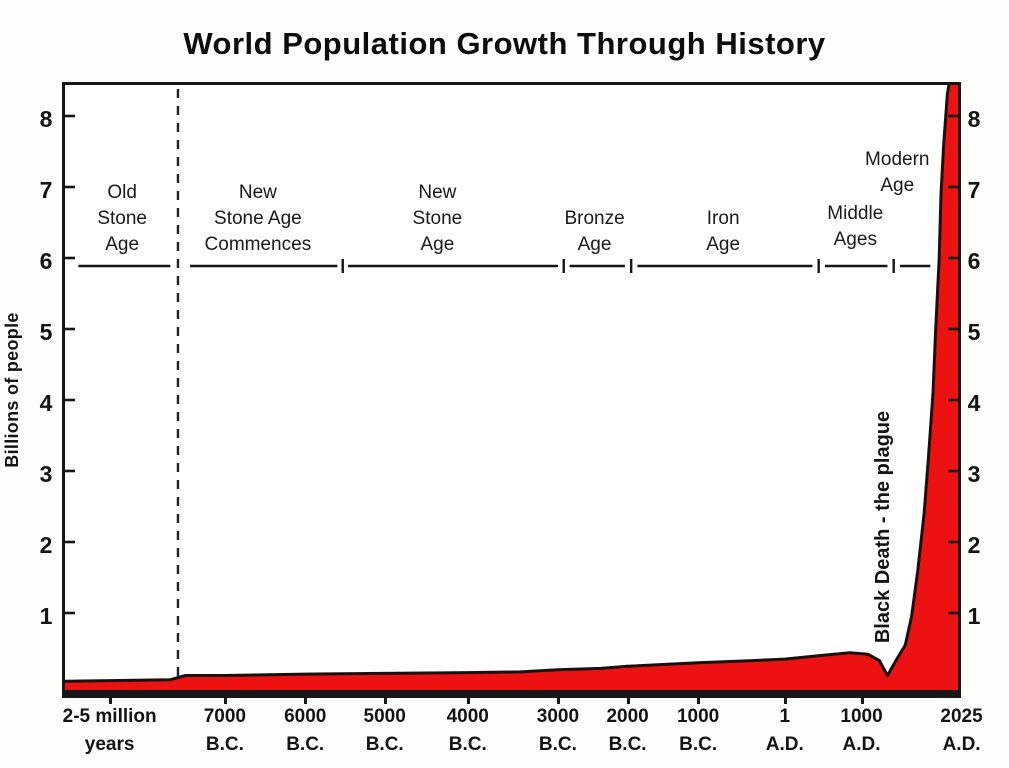 The height and width of the screenshot is (768, 1009). I want to click on x-tick-label: 4000 B.C., so click(467, 730).